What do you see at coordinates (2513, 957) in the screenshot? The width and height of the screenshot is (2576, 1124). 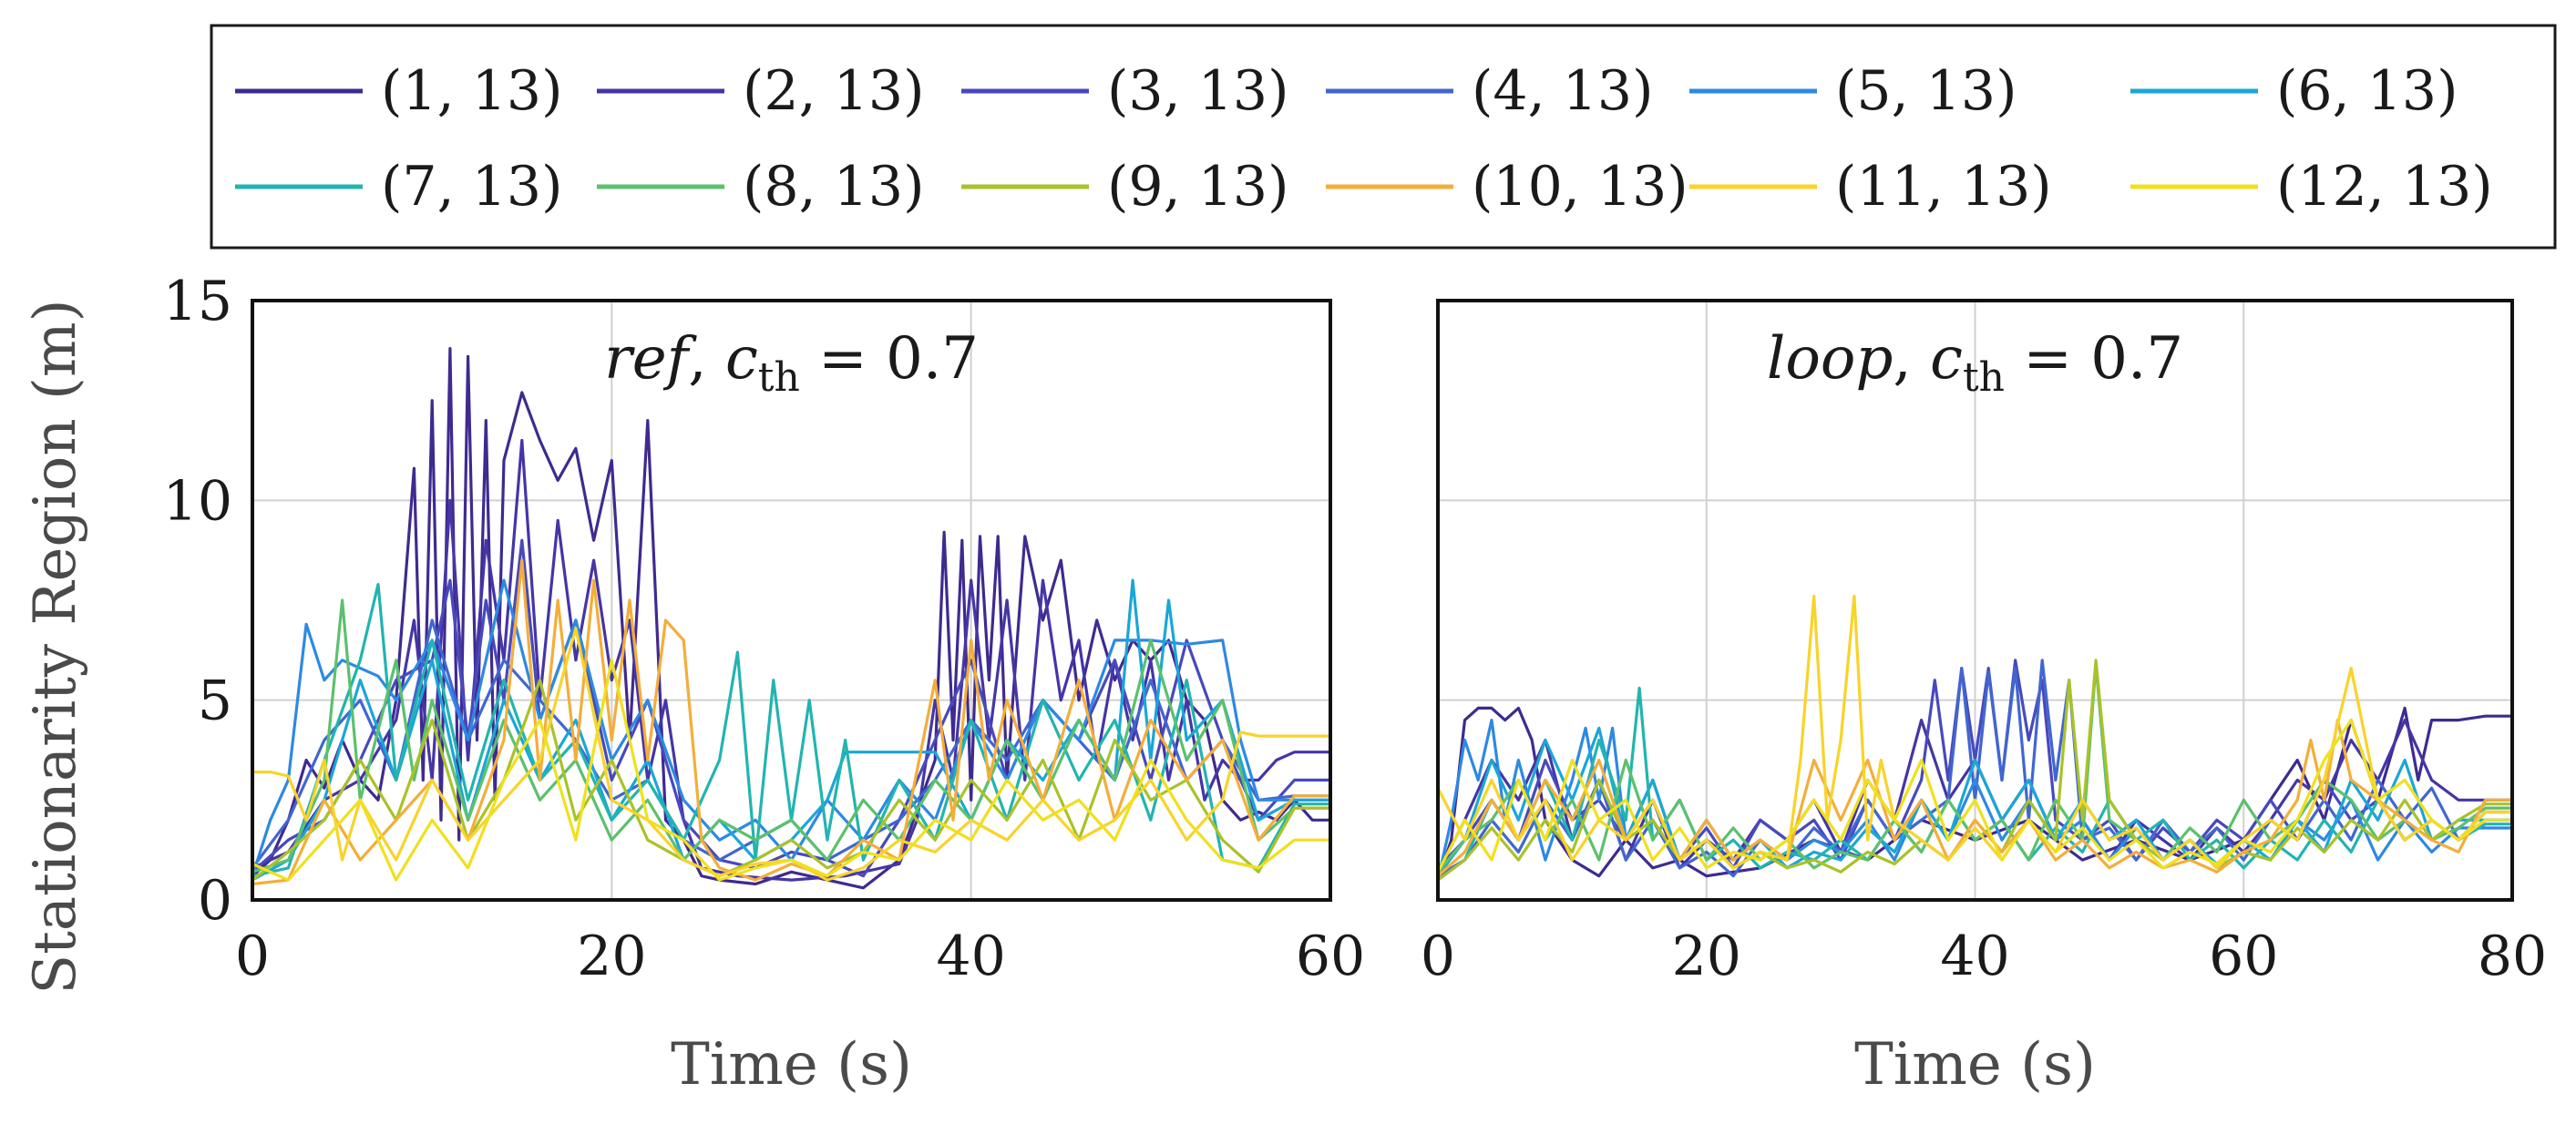 I see `x-tick-label: 80` at bounding box center [2513, 957].